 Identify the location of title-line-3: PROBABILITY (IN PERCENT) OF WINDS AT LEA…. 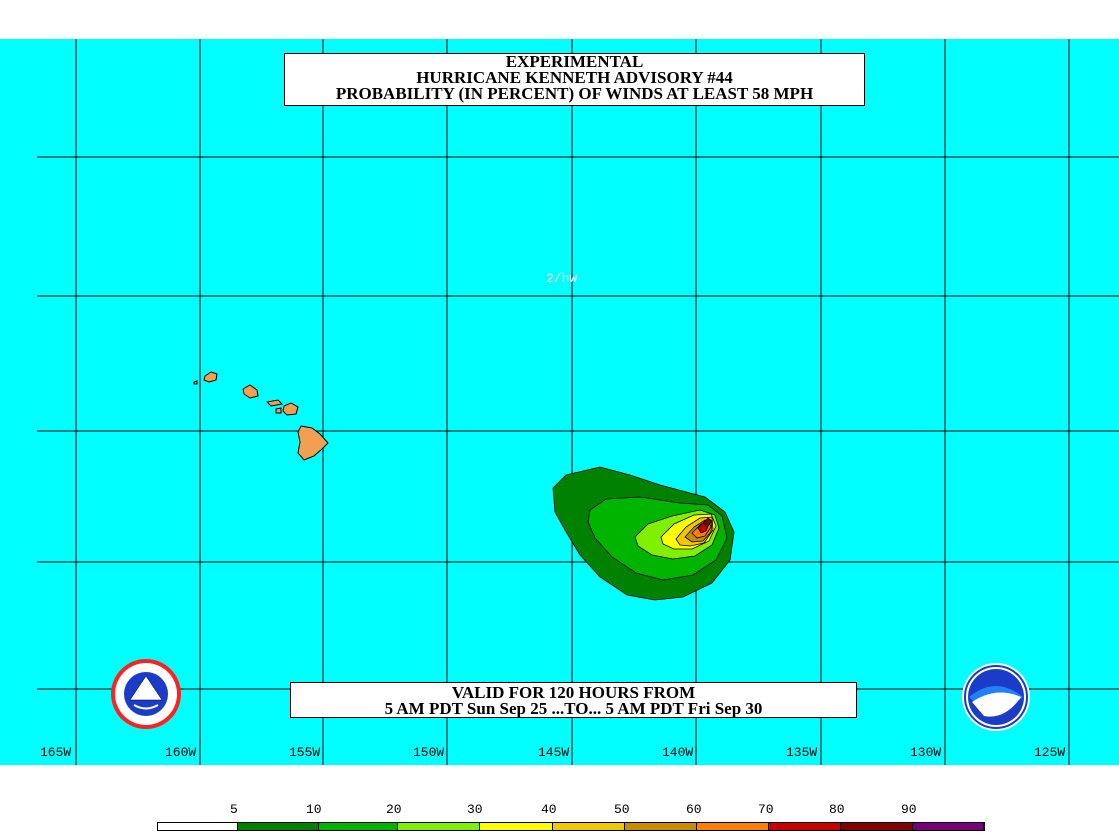
(574, 93).